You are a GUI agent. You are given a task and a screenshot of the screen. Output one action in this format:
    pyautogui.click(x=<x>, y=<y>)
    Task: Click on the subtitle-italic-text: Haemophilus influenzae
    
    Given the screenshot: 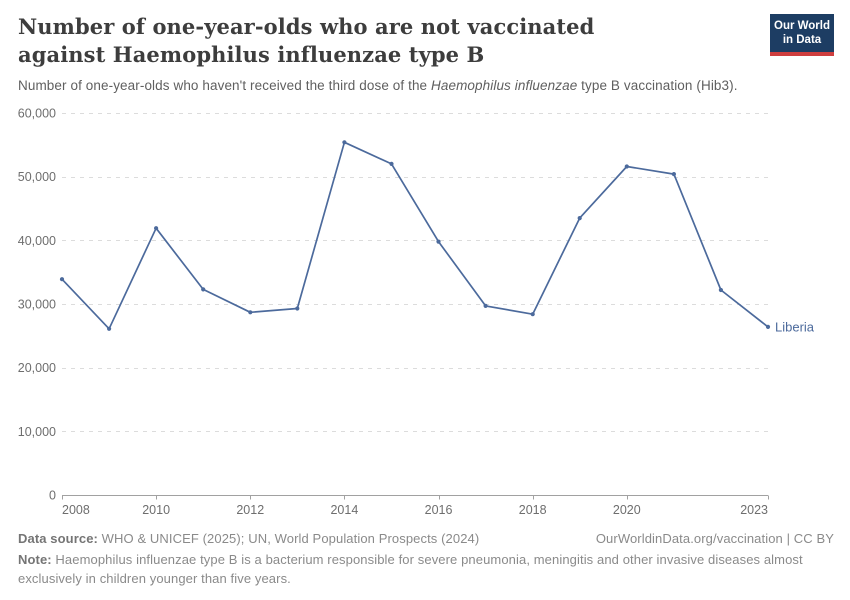 What is the action you would take?
    pyautogui.click(x=504, y=85)
    